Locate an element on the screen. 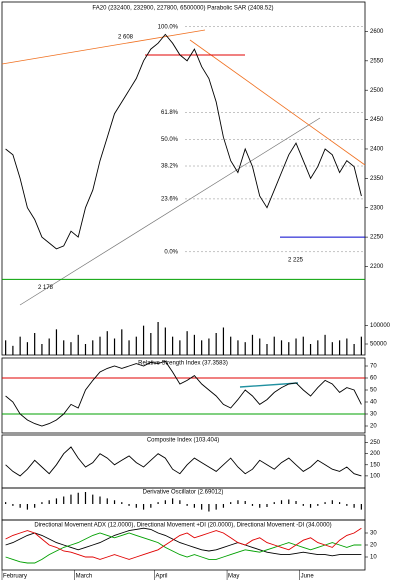 The image size is (400, 582). y-tick-label: 200 is located at coordinates (375, 454).